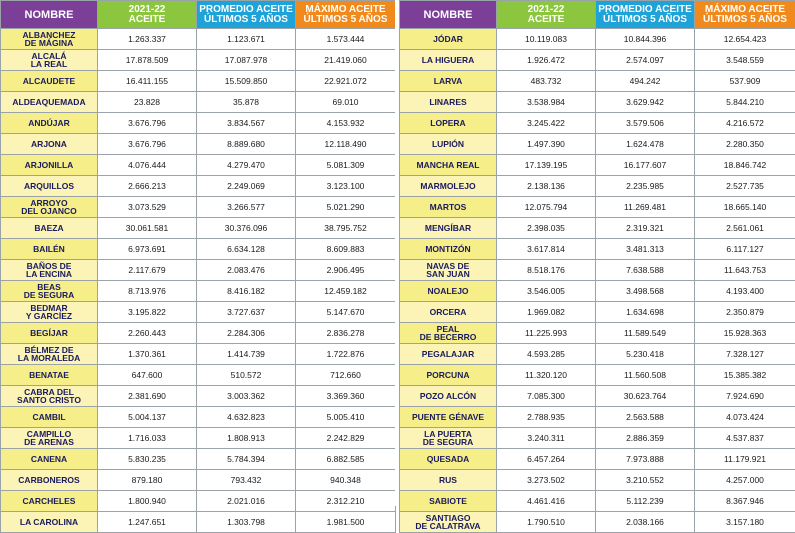 The height and width of the screenshot is (533, 795). What do you see at coordinates (546, 207) in the screenshot?
I see `oil-2021-22-value: 12.075.794` at bounding box center [546, 207].